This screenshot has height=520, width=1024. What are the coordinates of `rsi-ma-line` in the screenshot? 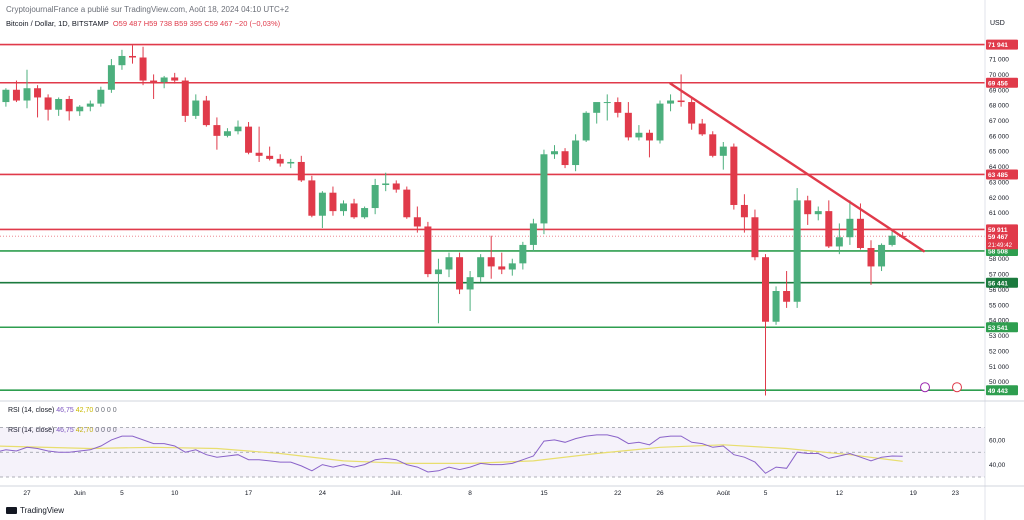 It's located at (451, 454).